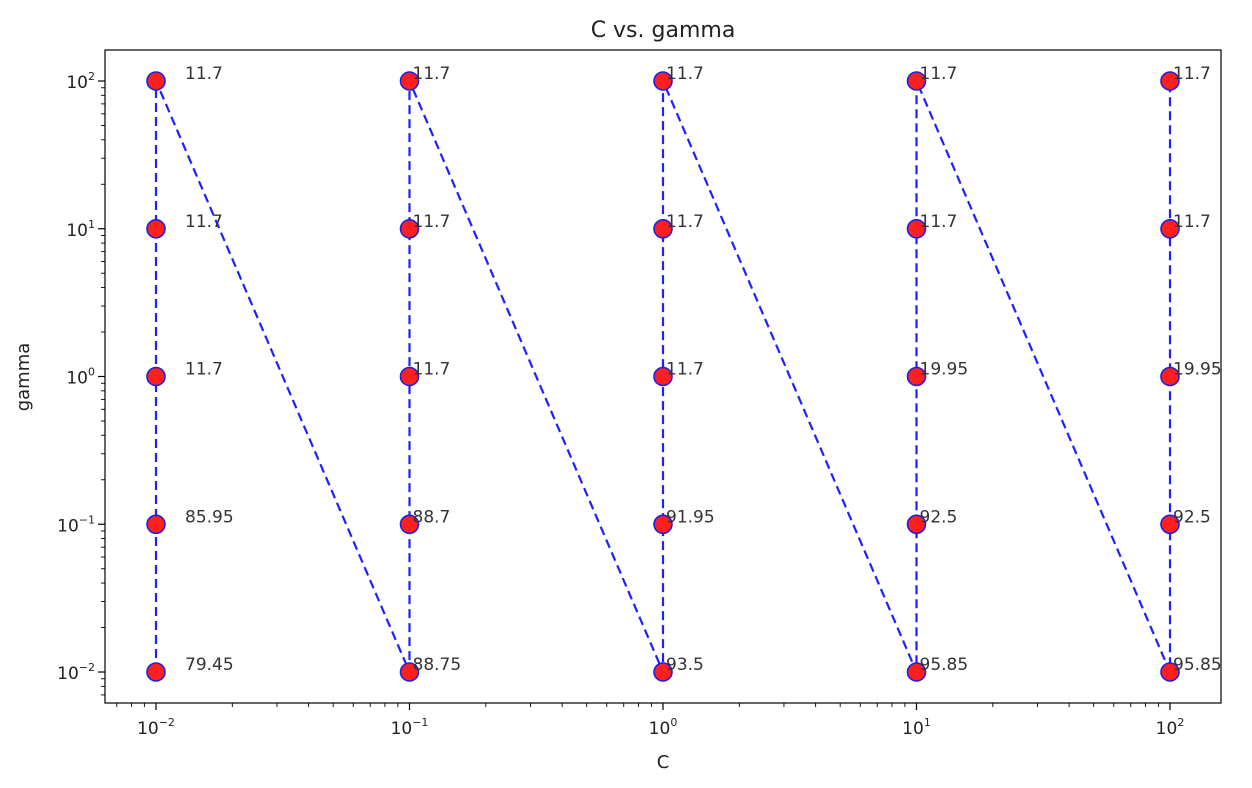 This screenshot has width=1252, height=788. Describe the element at coordinates (916, 727) in the screenshot. I see `x-tick-label: 10¹` at that location.